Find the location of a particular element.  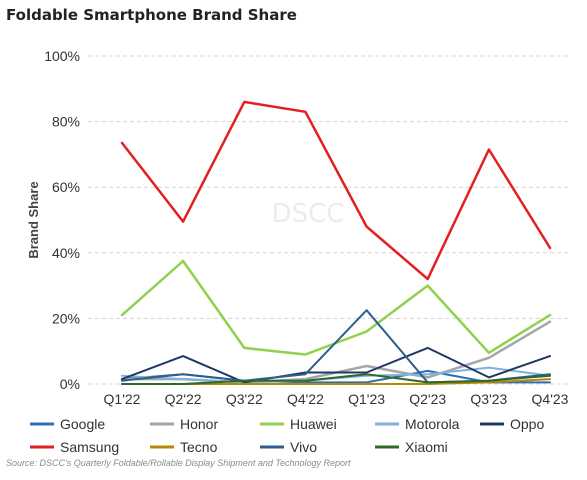

y-tick-label: 100% is located at coordinates (62, 56).